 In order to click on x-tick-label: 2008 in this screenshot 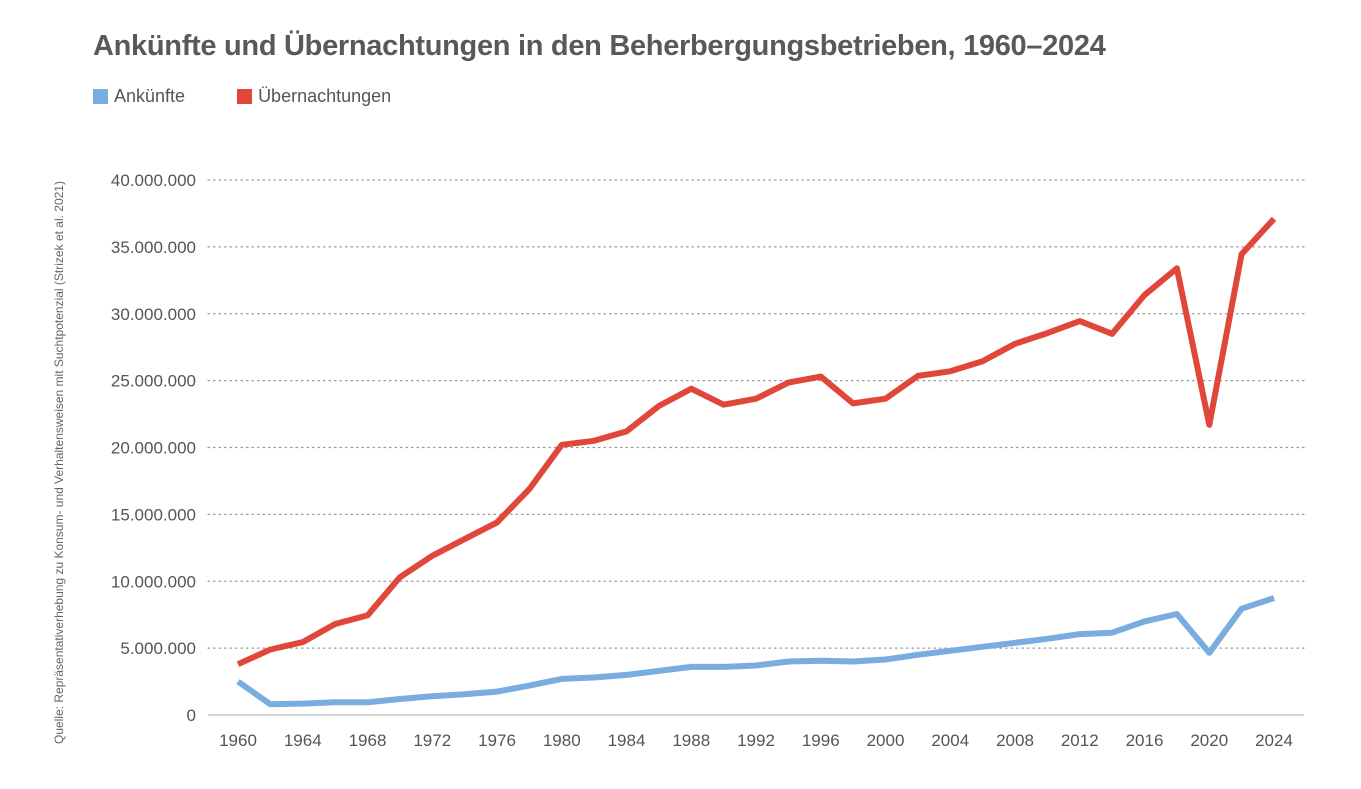, I will do `click(1015, 740)`.